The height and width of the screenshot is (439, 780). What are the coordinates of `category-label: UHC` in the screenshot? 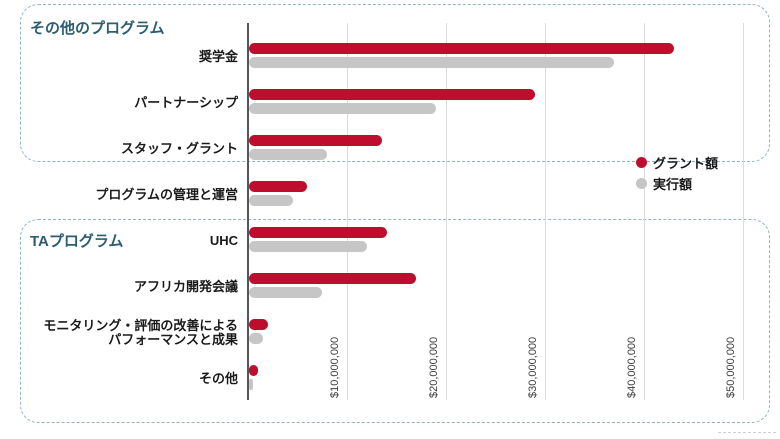 It's located at (223, 240).